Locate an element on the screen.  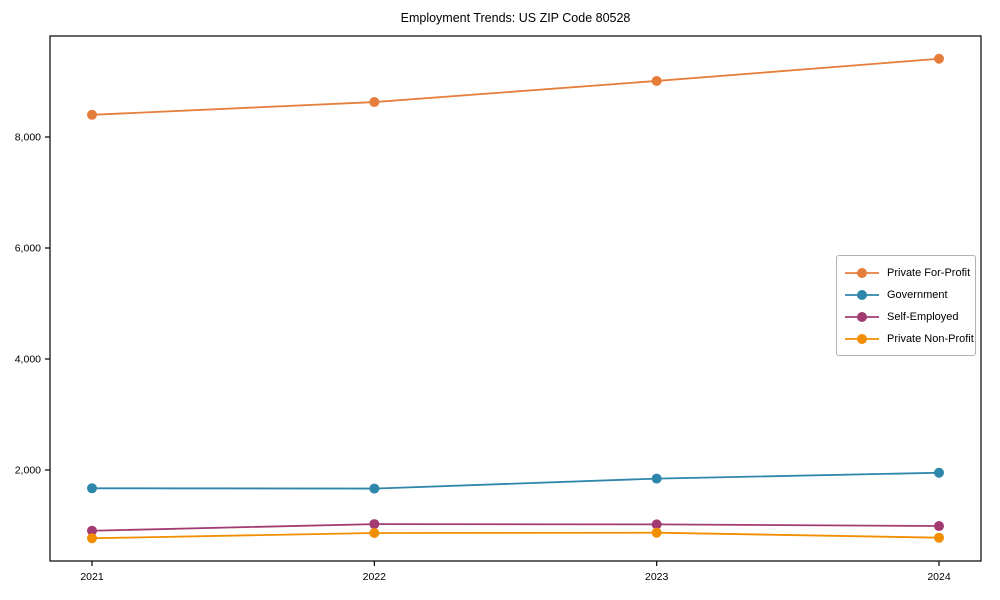
y-axis-tick-label: 8,000 is located at coordinates (28, 138).